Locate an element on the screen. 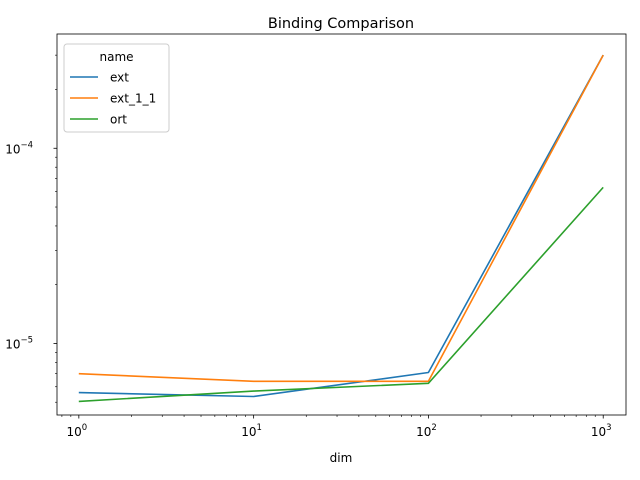 Image resolution: width=640 pixels, height=480 pixels. y-tick-label: 10⁻⁴ is located at coordinates (19, 148).